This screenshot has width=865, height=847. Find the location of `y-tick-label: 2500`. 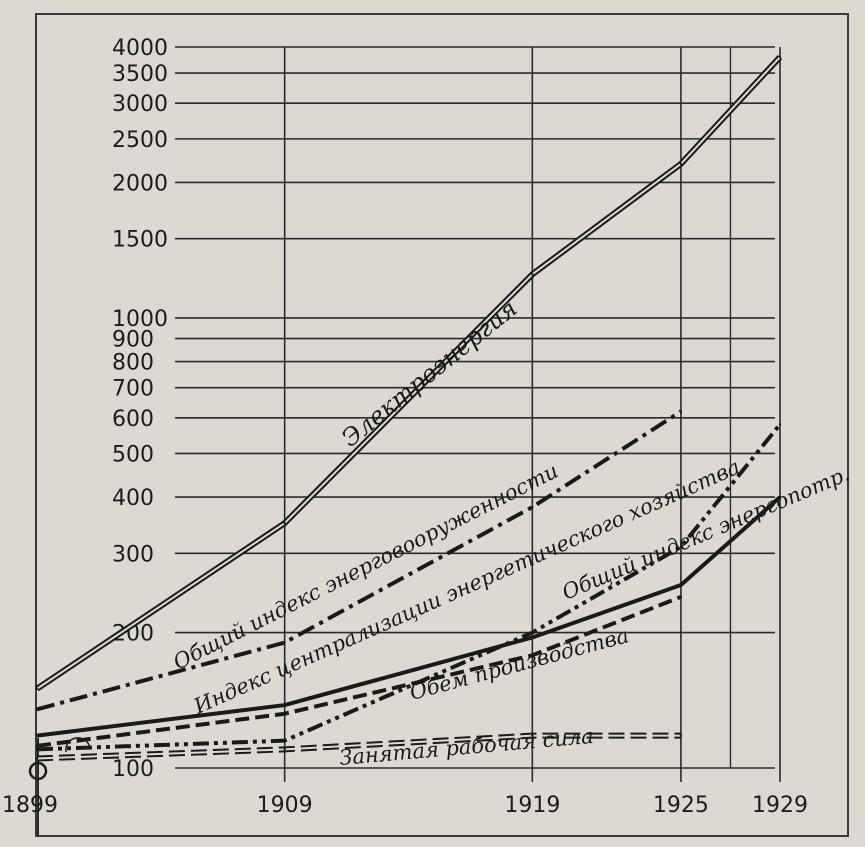

y-tick-label: 2500 is located at coordinates (140, 140).